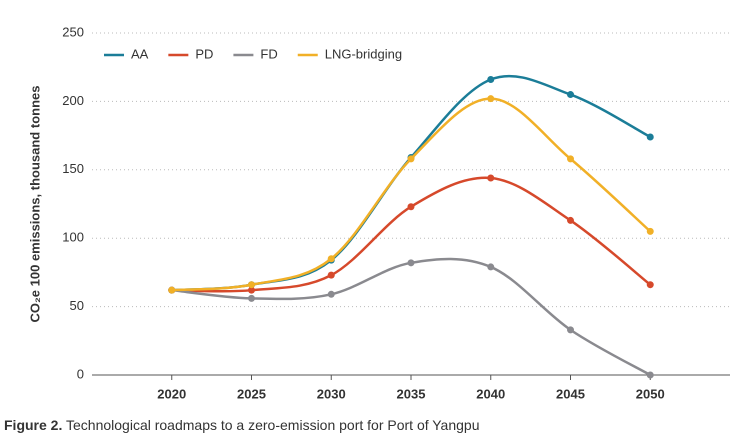  Describe the element at coordinates (171, 393) in the screenshot. I see `x-tick-label: 2020` at that location.